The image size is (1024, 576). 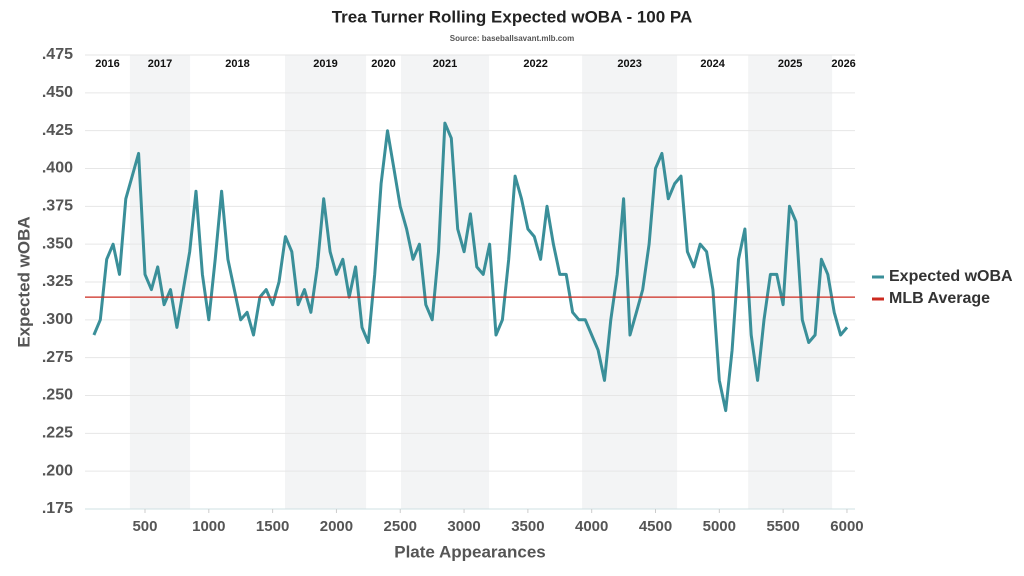 What do you see at coordinates (719, 526) in the screenshot?
I see `x-tick-label: 5000` at bounding box center [719, 526].